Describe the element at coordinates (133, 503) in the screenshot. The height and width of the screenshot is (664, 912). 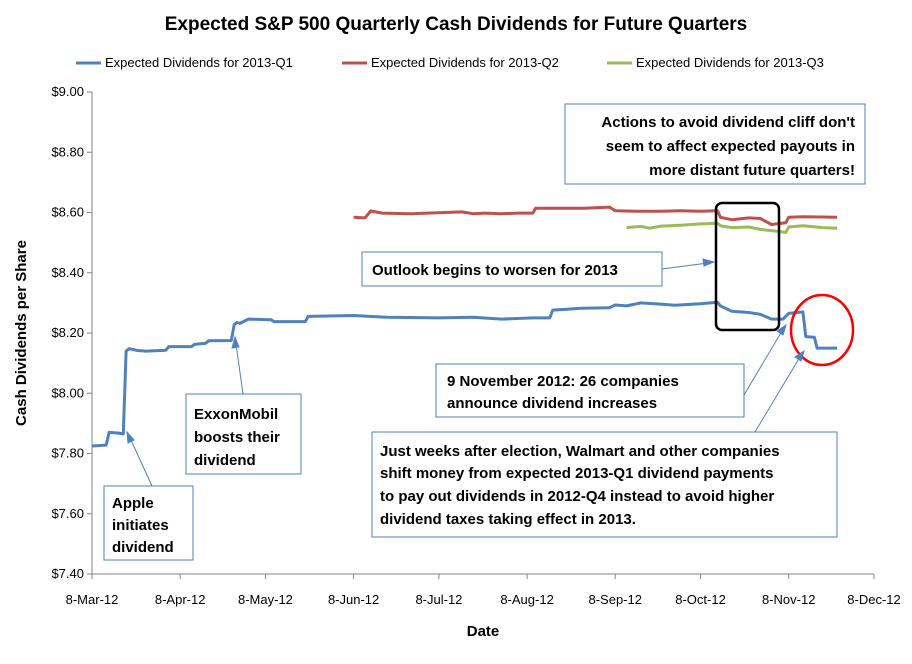
I see `svg-text: Apple` at that location.